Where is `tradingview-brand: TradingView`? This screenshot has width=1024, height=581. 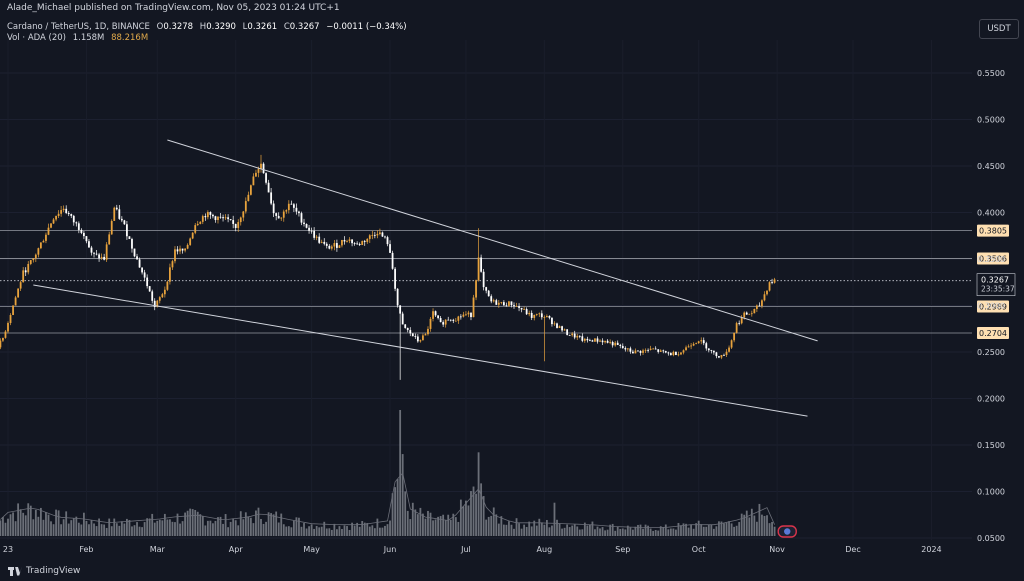 tradingview-brand: TradingView is located at coordinates (44, 571).